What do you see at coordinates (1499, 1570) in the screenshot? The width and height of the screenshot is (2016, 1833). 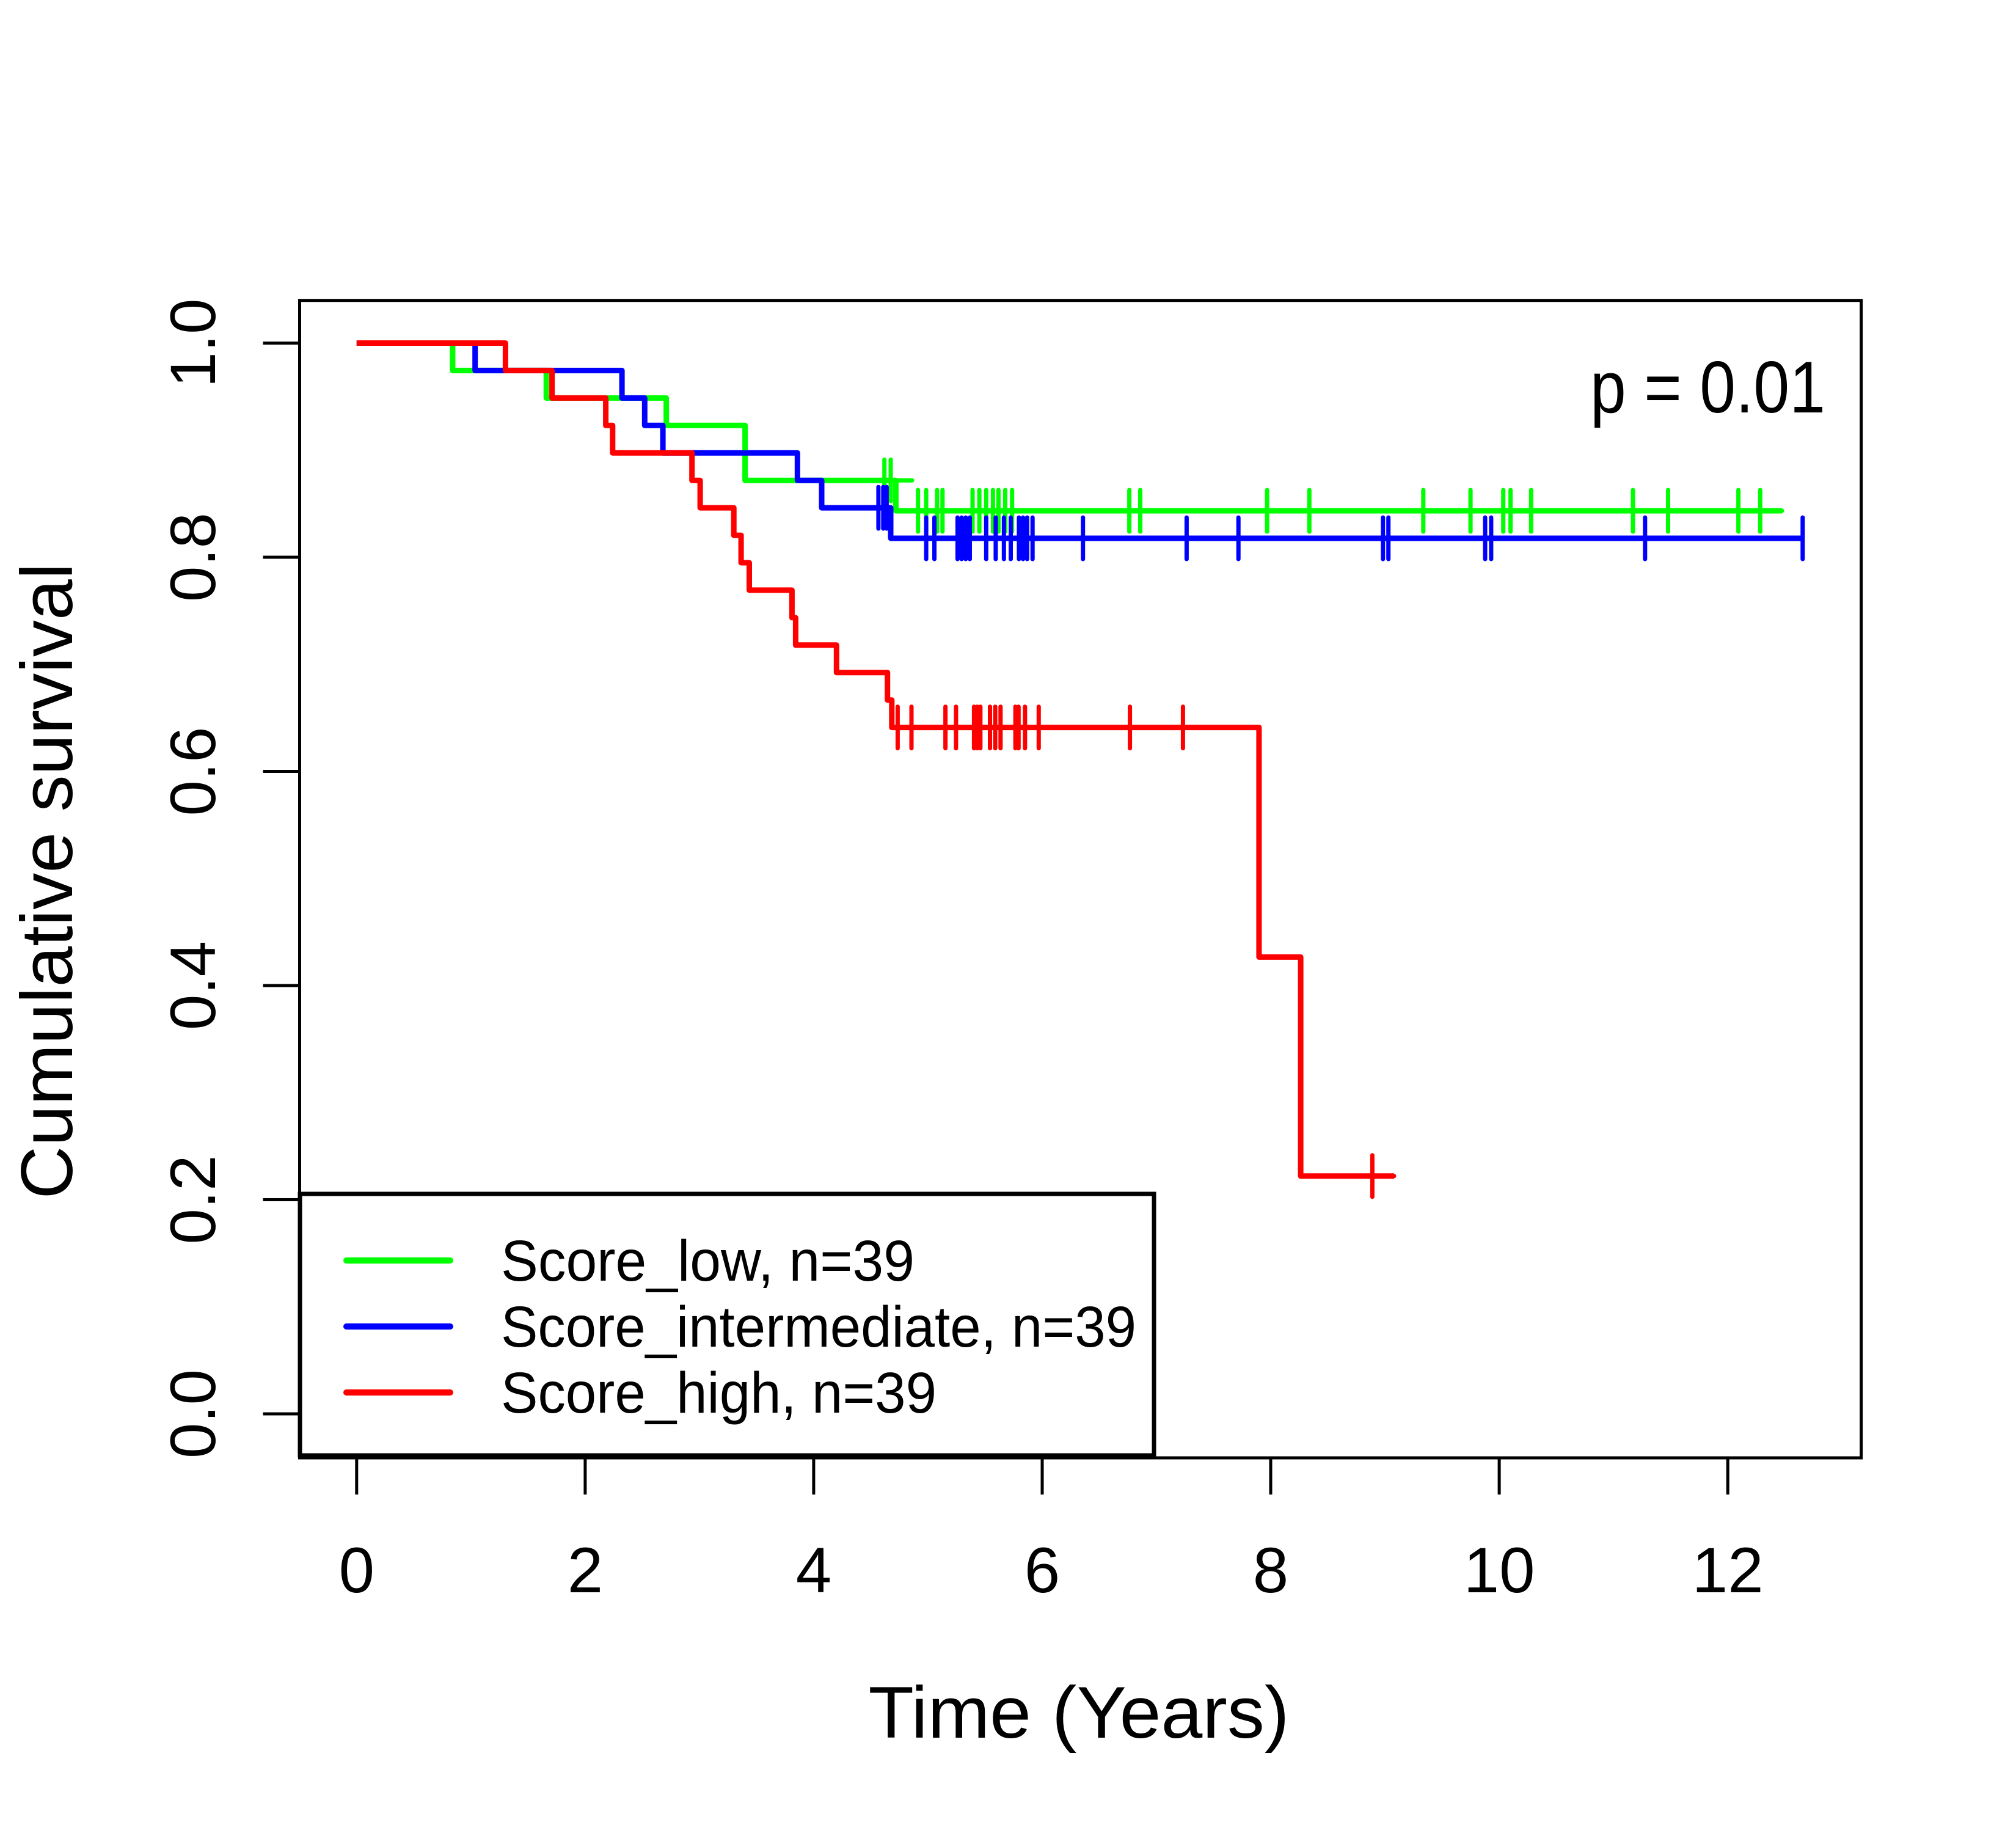 I see `svg-text: 10` at bounding box center [1499, 1570].